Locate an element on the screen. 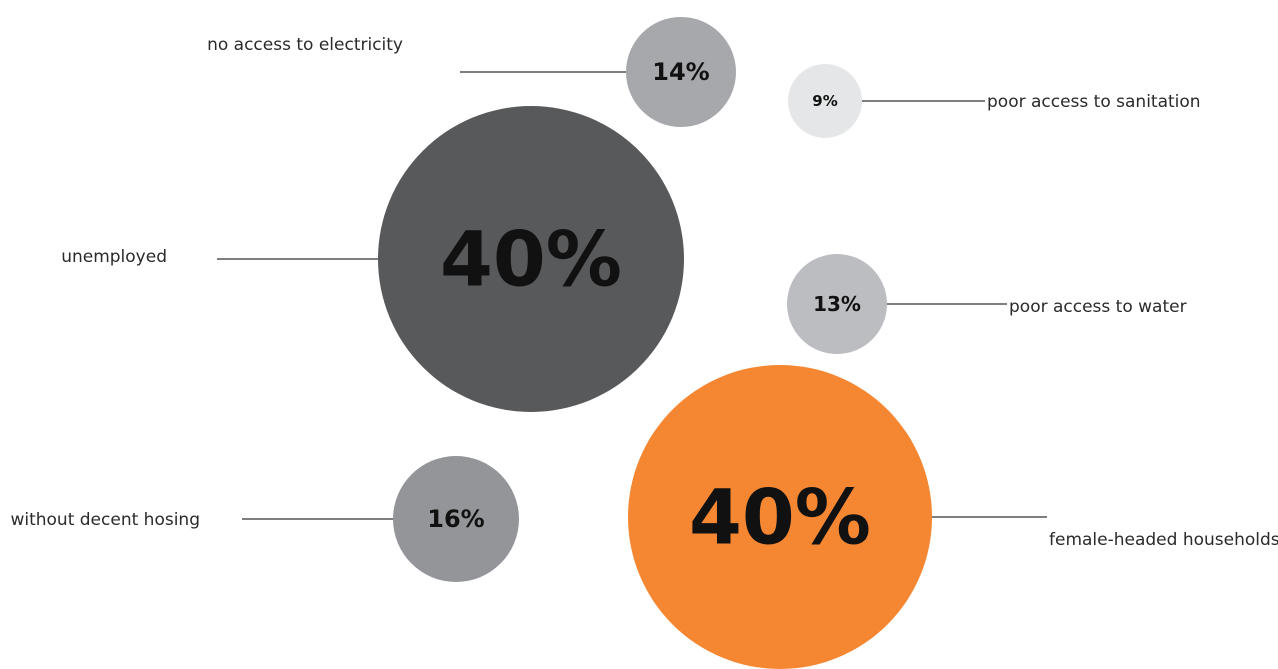 This screenshot has height=669, width=1278. bubble-poor-access-to-sanitation is located at coordinates (825, 101).